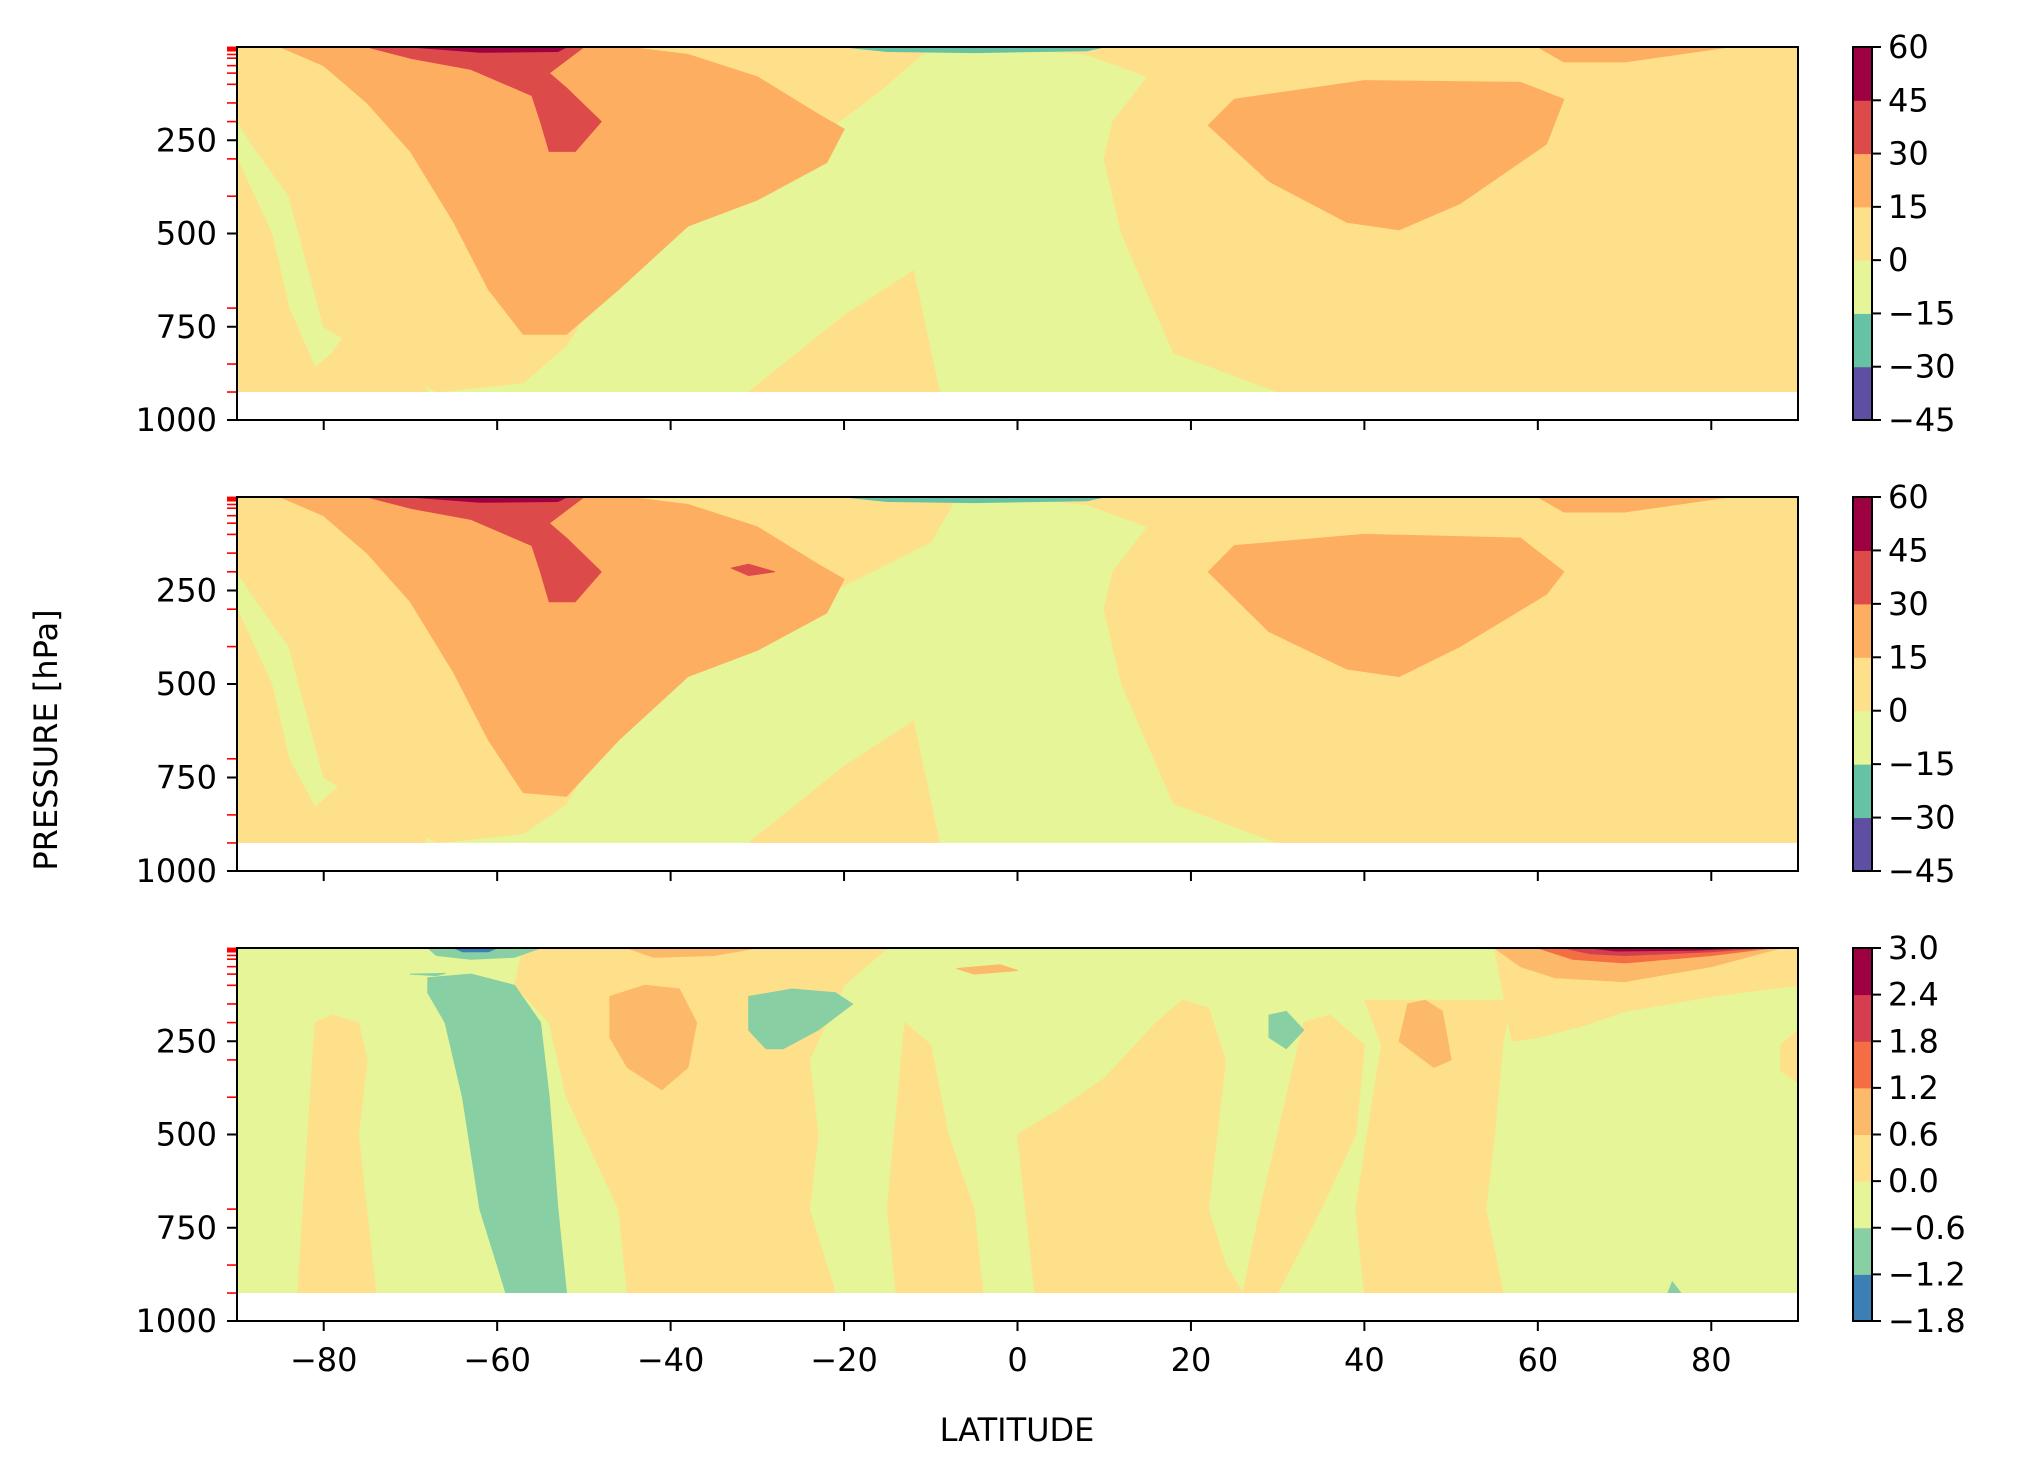 This screenshot has height=1474, width=2025. What do you see at coordinates (1908, 100) in the screenshot?
I see `colorbar-tick-label: 45` at bounding box center [1908, 100].